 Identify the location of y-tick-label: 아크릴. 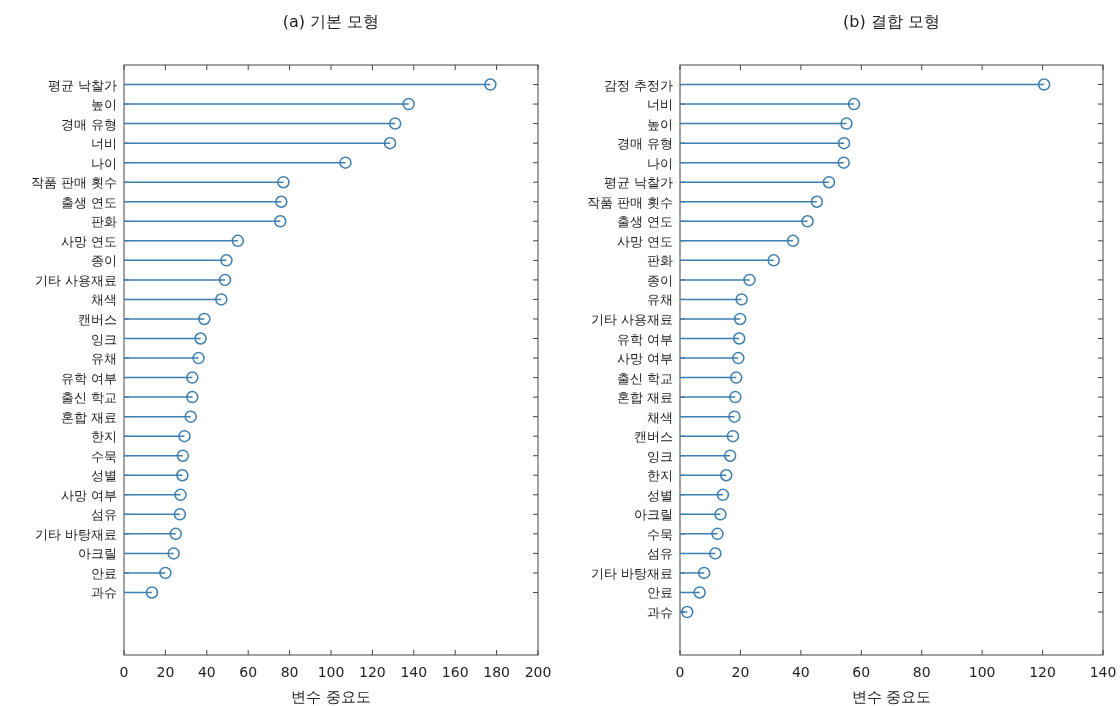
(653, 515).